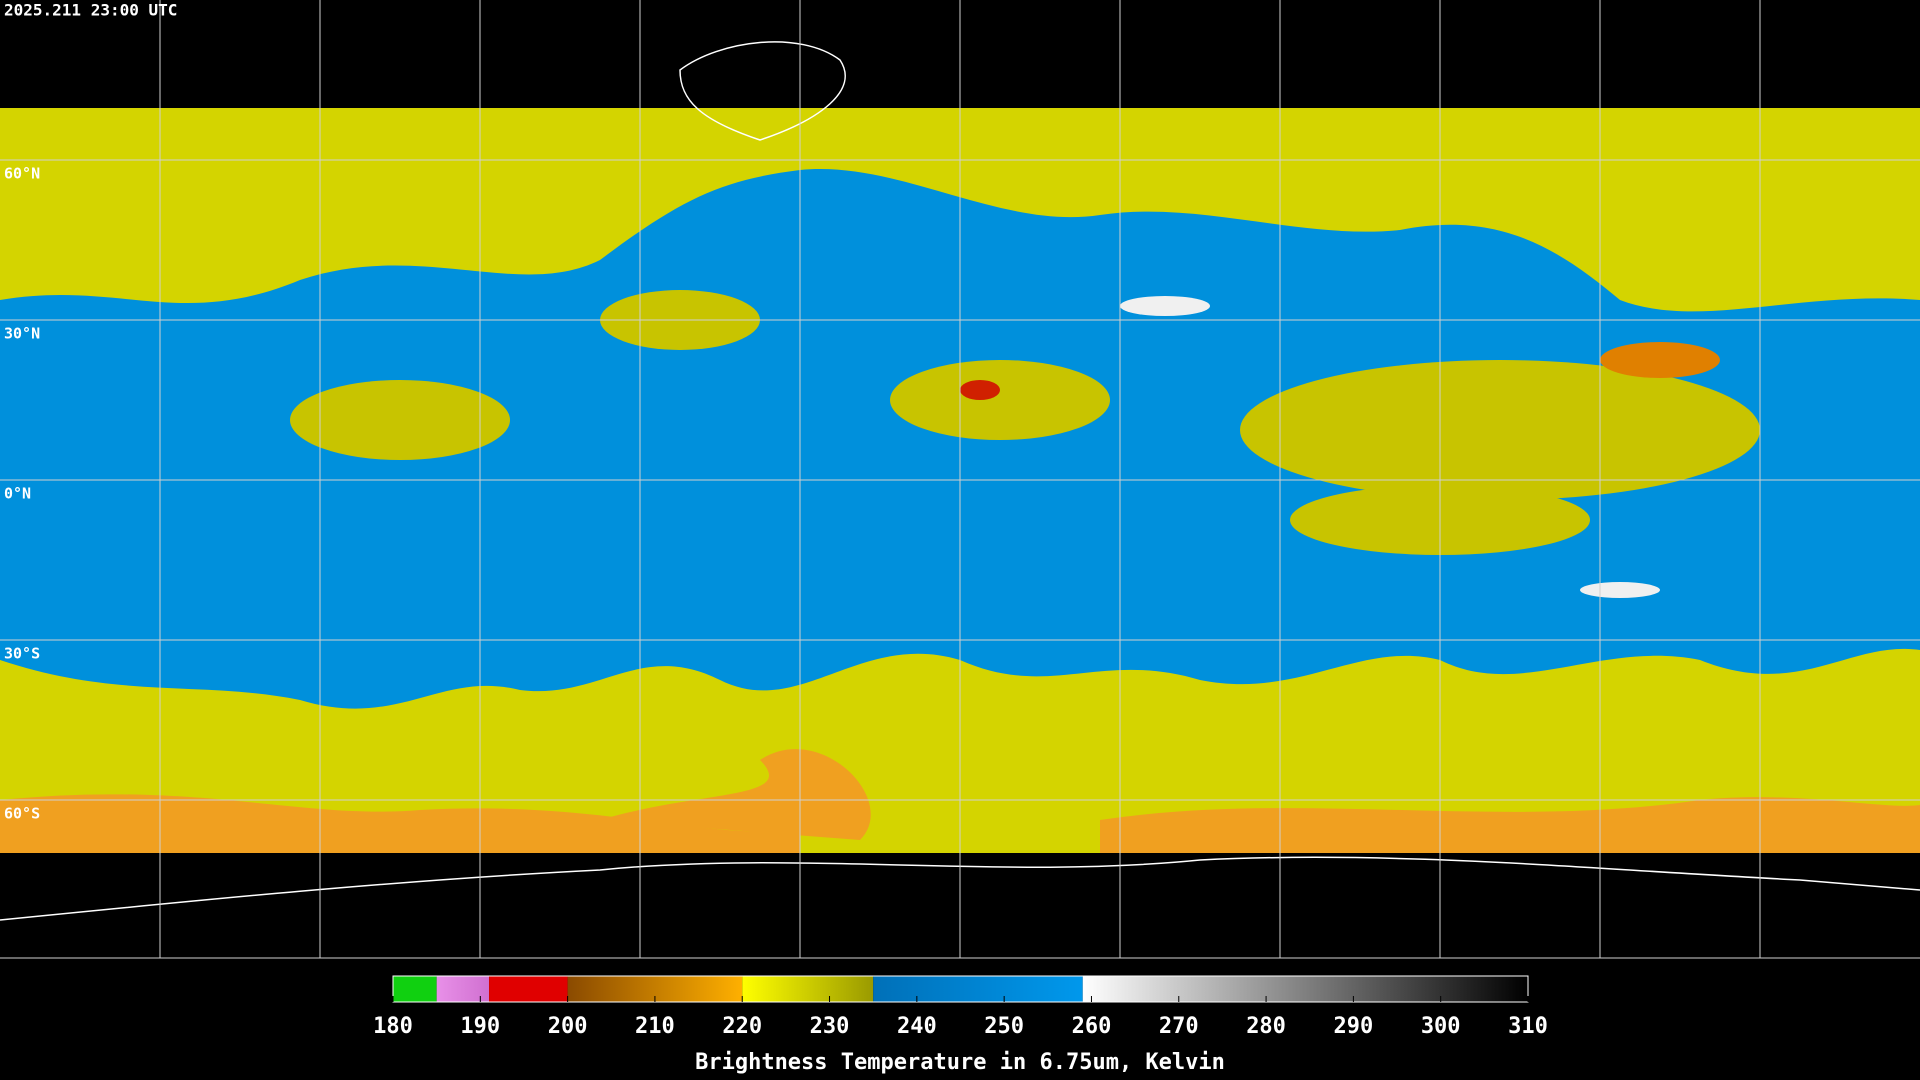 The image size is (1920, 1080). What do you see at coordinates (22, 334) in the screenshot?
I see `lat-label: 30°N` at bounding box center [22, 334].